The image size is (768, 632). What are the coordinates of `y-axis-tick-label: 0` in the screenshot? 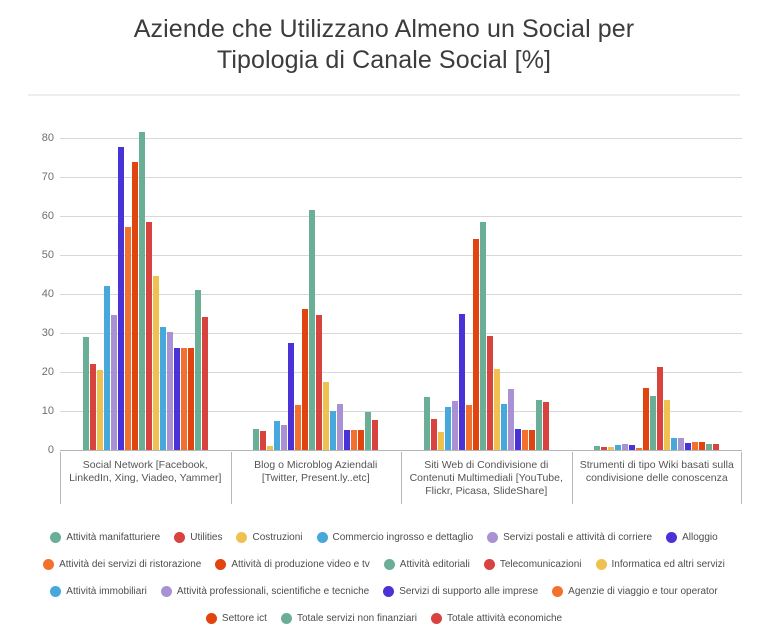 It's located at (50, 450).